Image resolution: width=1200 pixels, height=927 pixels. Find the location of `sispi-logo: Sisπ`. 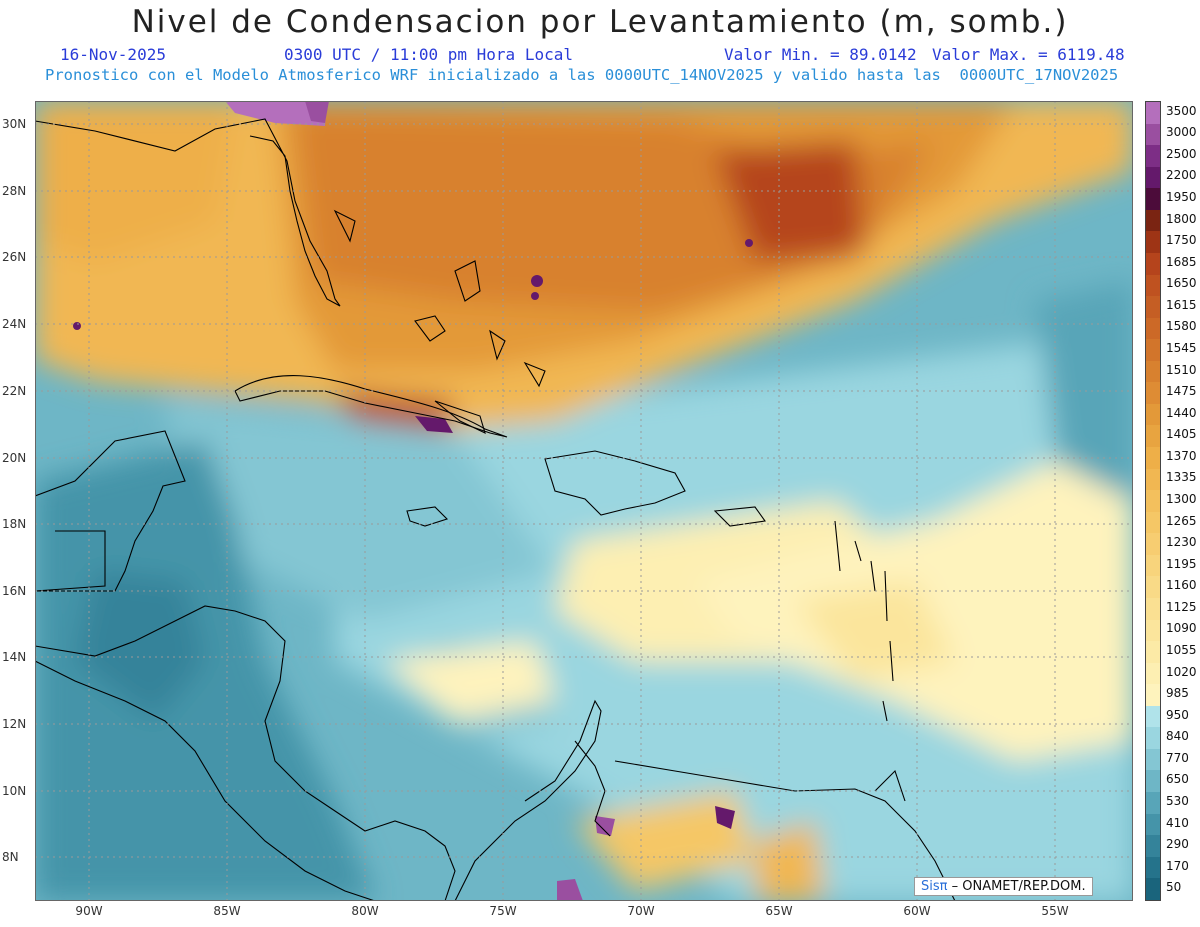

sispi-logo: Sisπ is located at coordinates (934, 886).